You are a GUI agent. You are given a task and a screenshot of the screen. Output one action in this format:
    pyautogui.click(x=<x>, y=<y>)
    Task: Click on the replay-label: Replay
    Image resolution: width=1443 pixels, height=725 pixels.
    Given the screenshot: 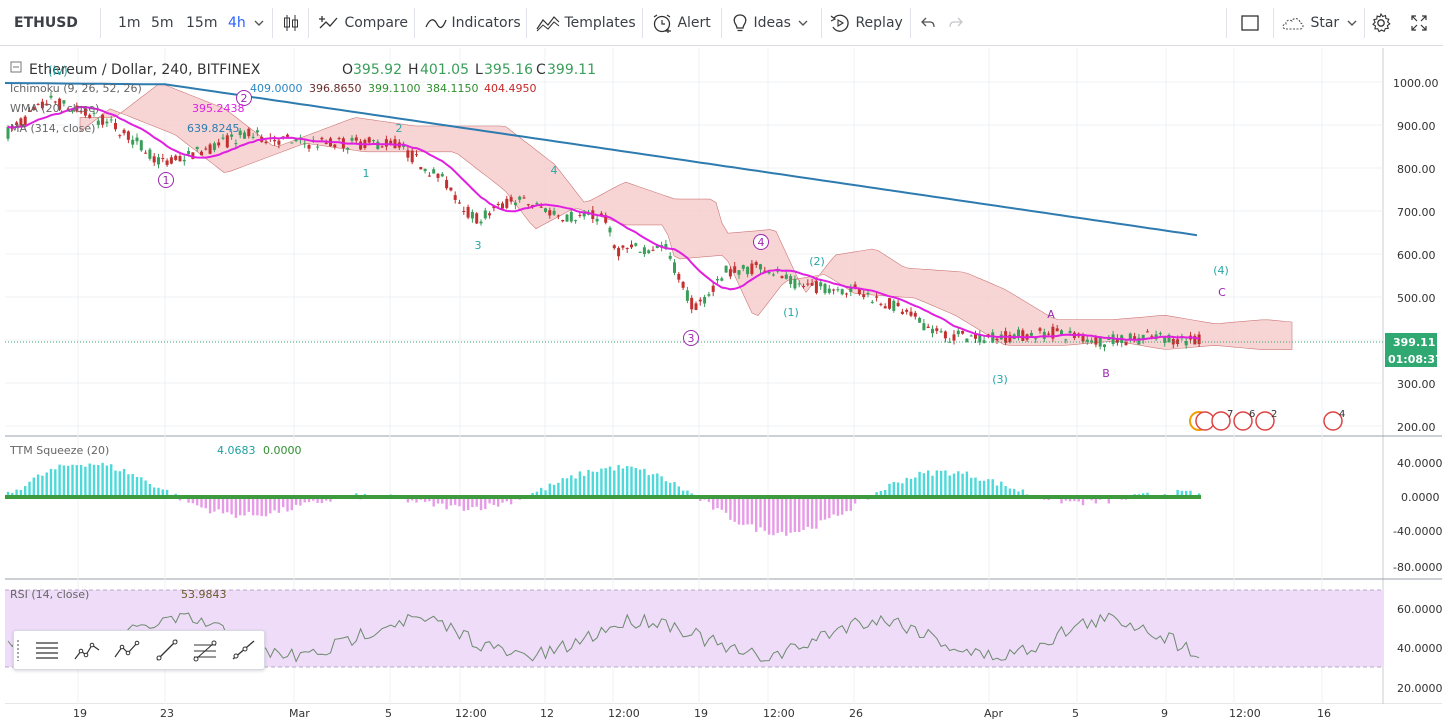 What is the action you would take?
    pyautogui.click(x=879, y=23)
    